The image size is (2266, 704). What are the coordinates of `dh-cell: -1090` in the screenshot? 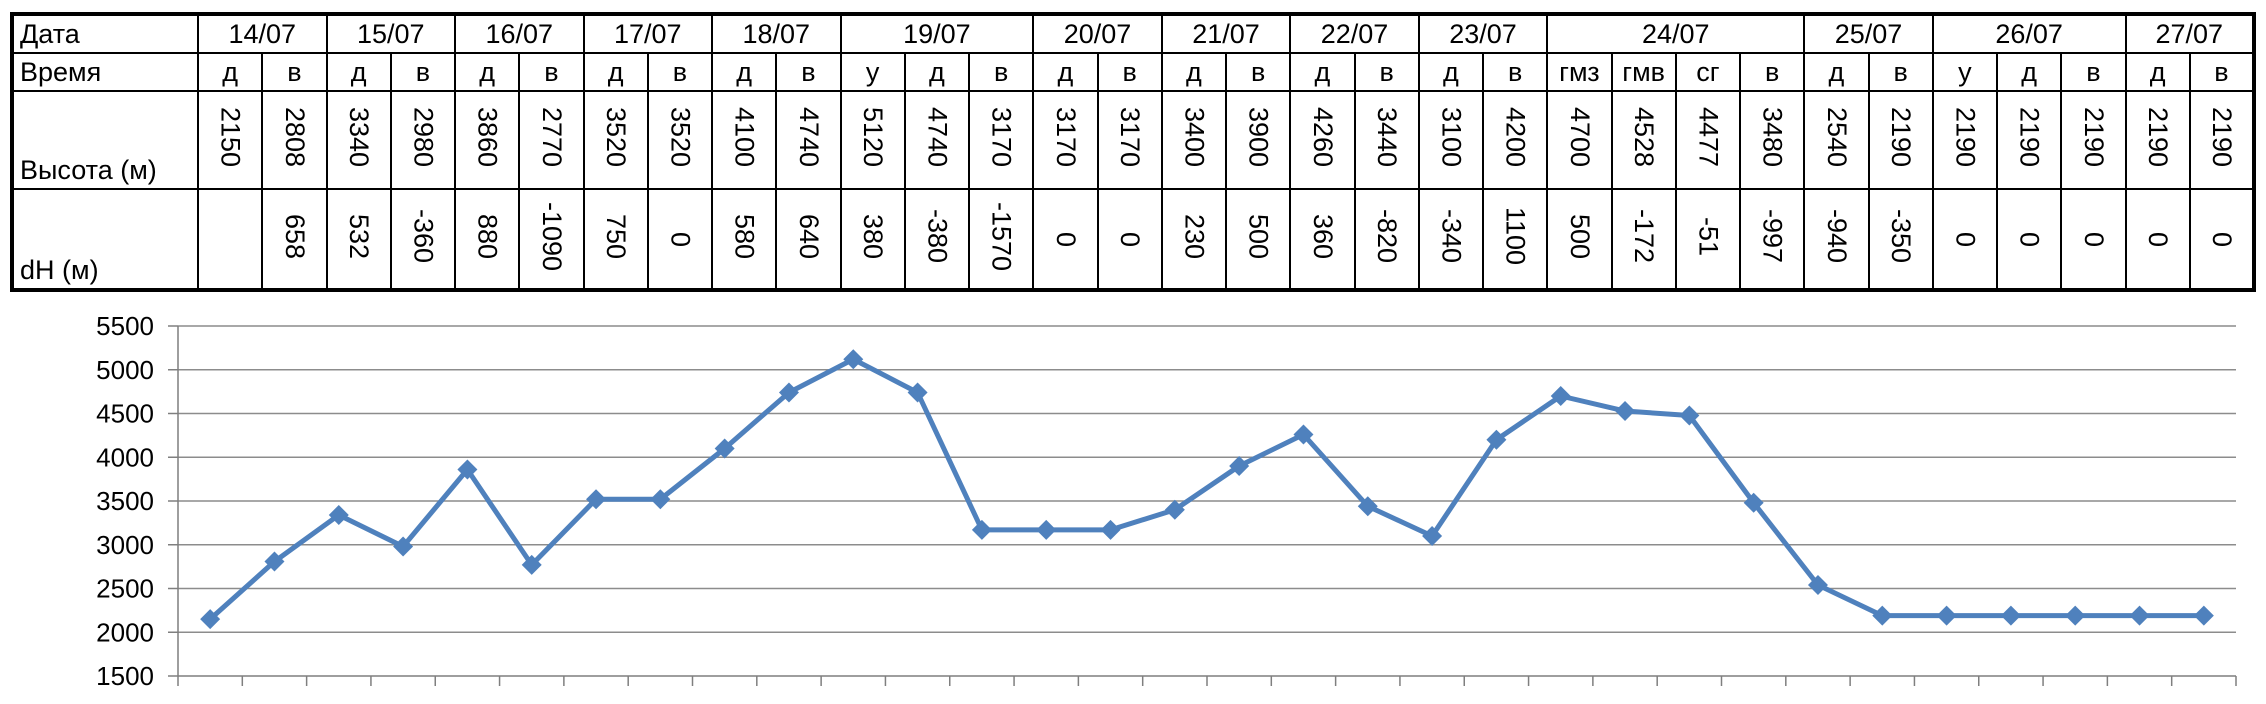 It's located at (551, 239).